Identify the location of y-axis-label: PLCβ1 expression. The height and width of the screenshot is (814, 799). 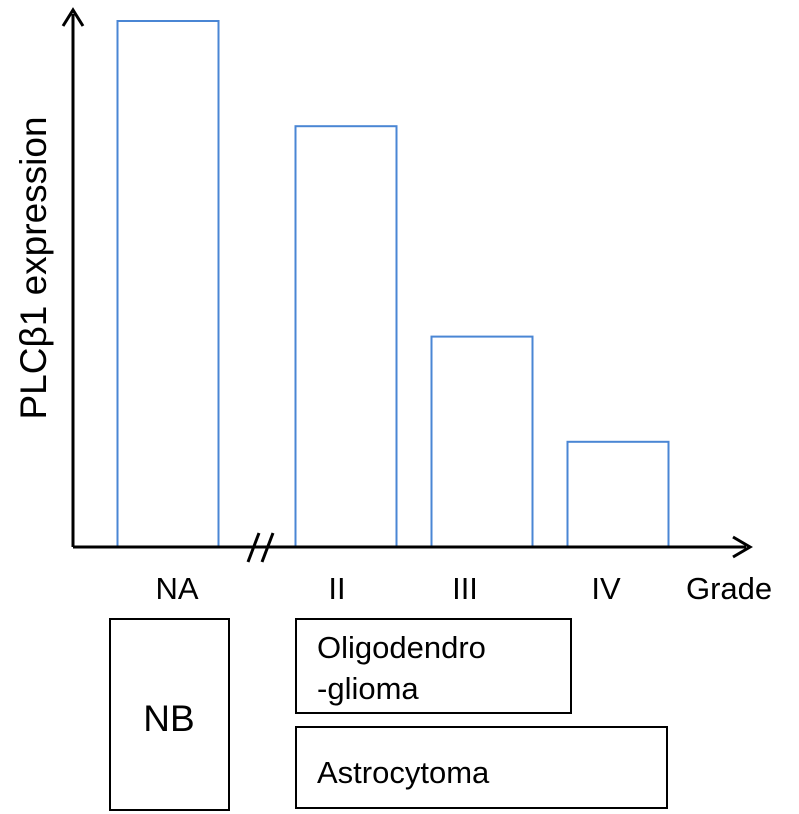
(33, 267).